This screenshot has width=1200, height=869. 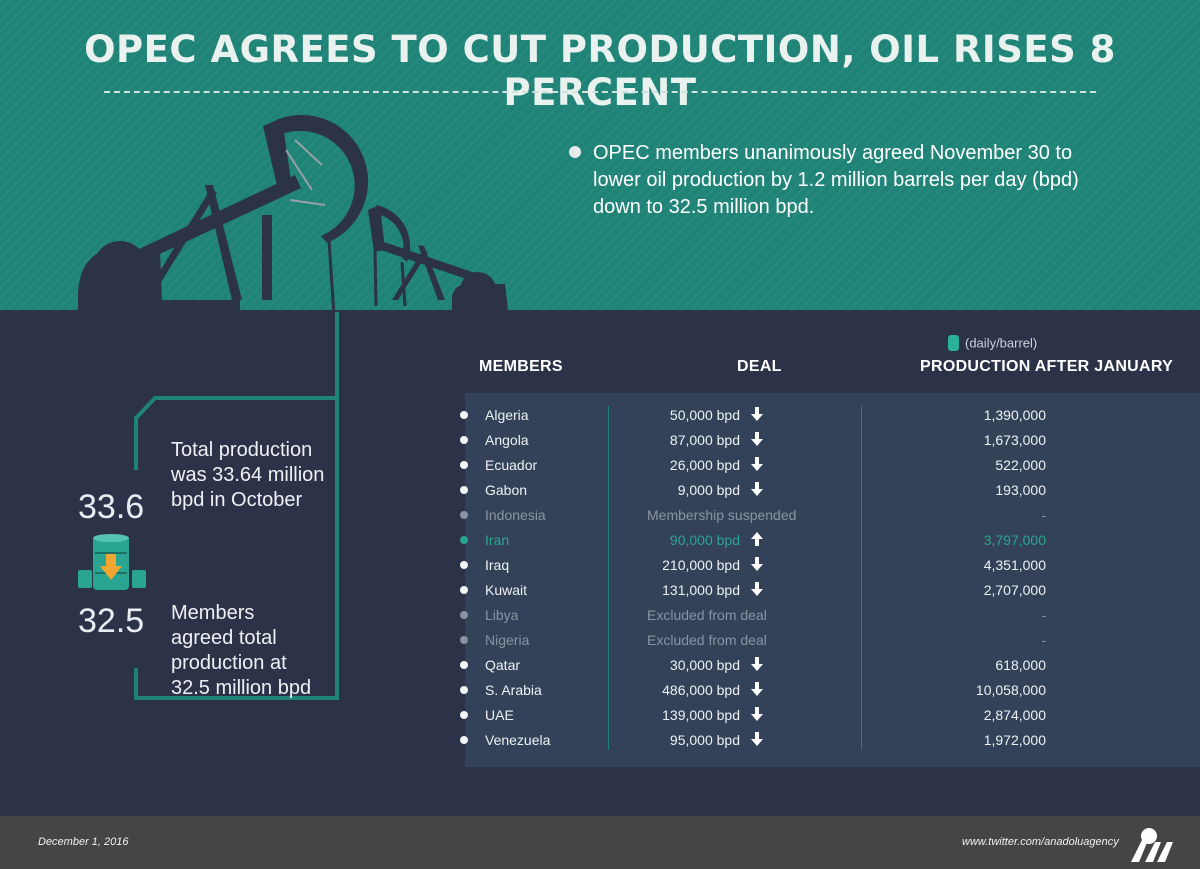 I want to click on member-name: Angola, so click(x=507, y=440).